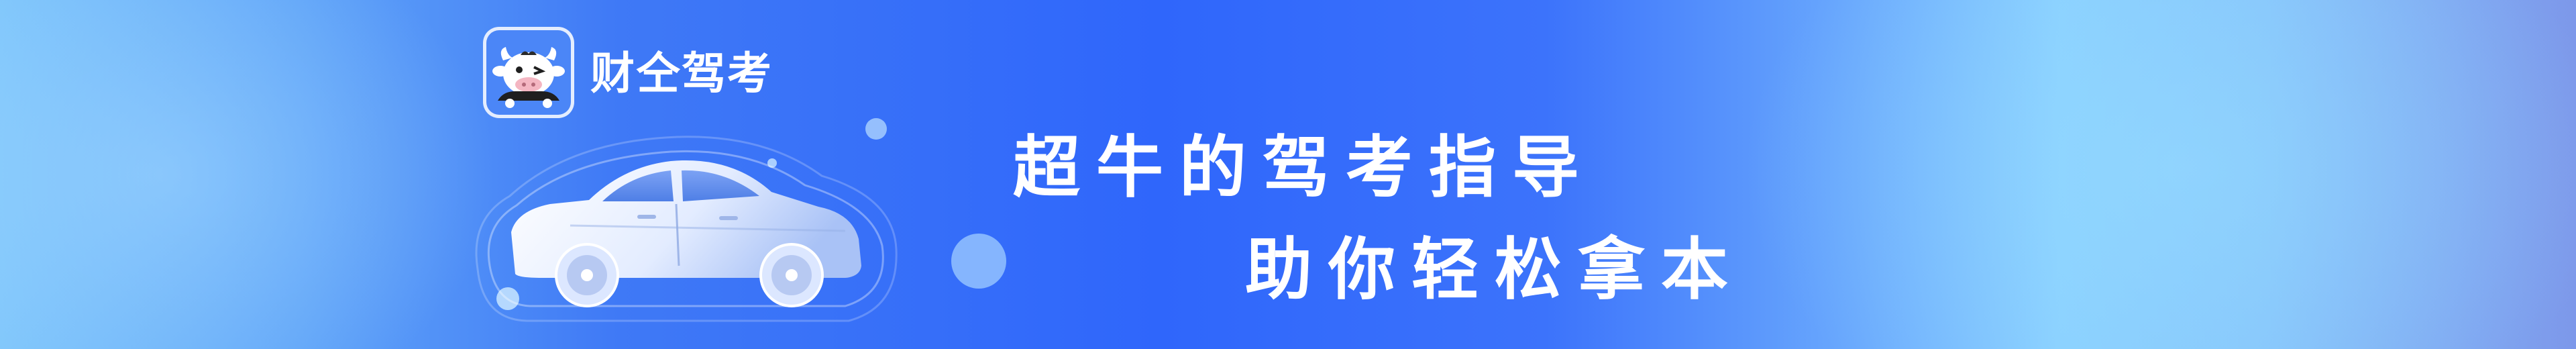 This screenshot has height=349, width=2576. I want to click on slogan-line-2: 助你轻松拿本, so click(1494, 269).